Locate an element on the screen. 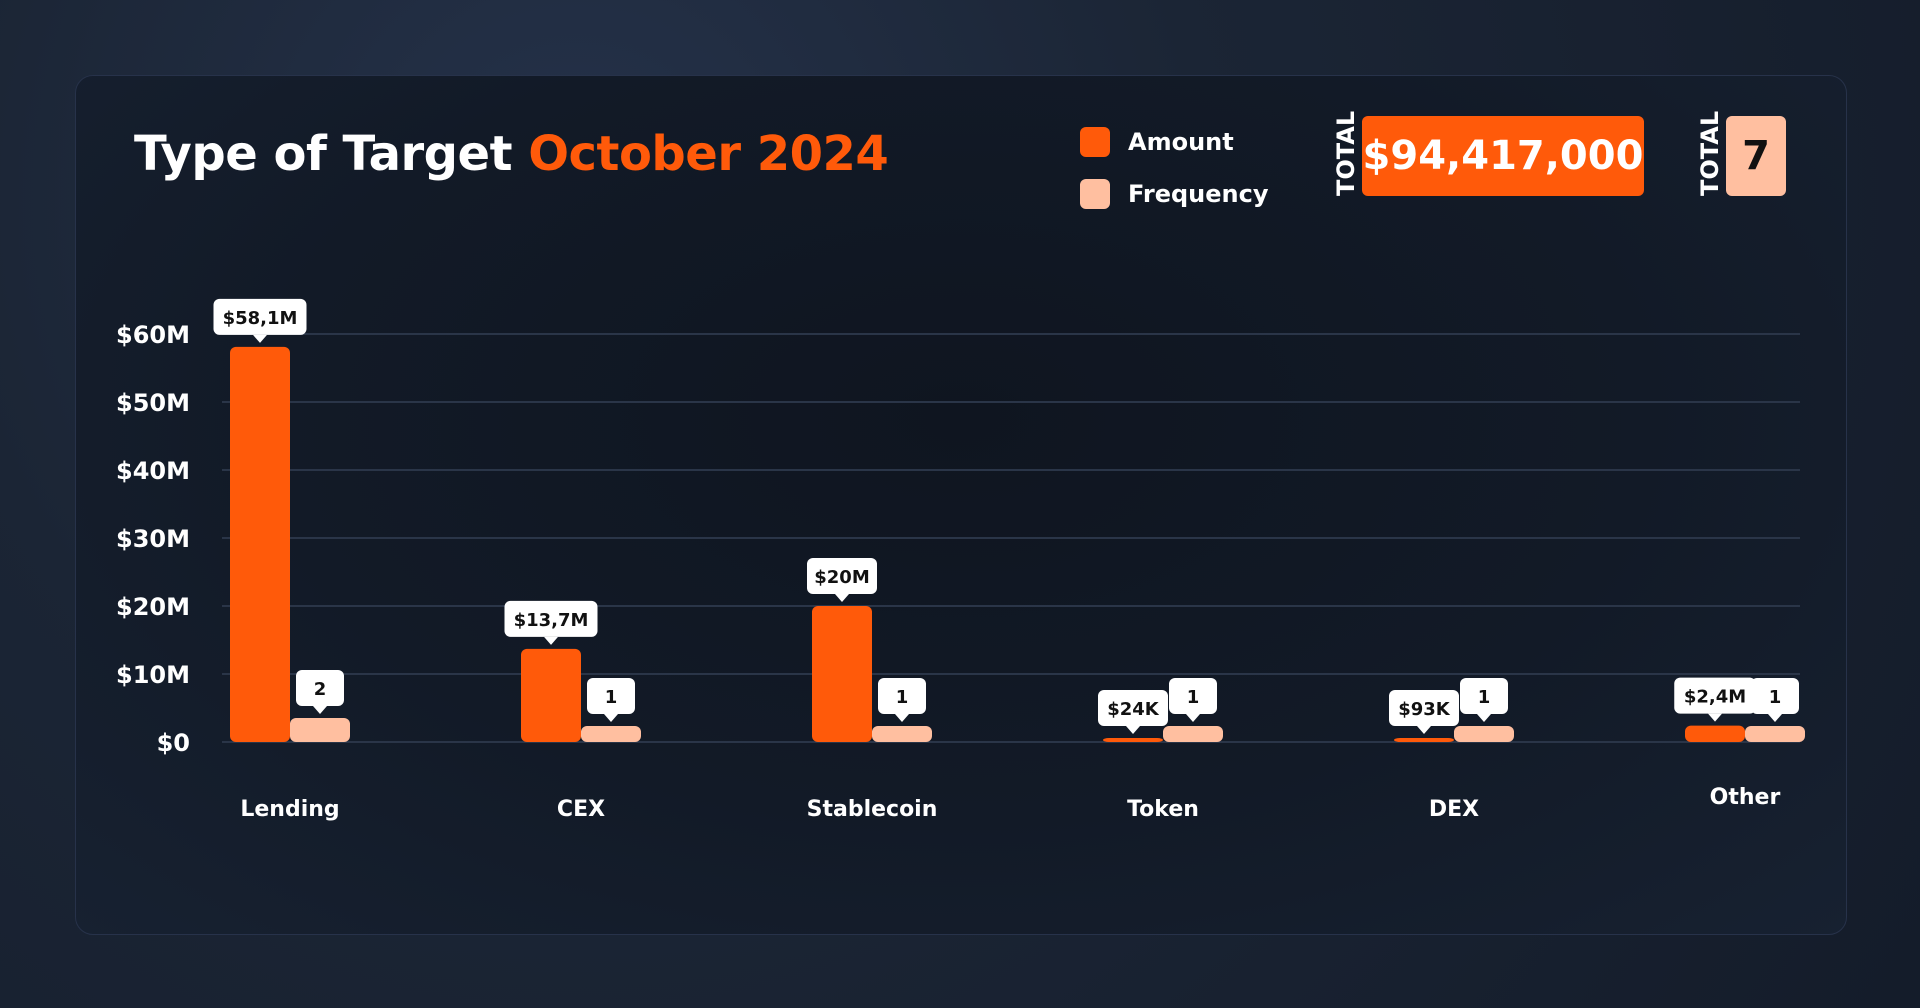 The image size is (1920, 1008). y-tick-label: $30M is located at coordinates (153, 539).